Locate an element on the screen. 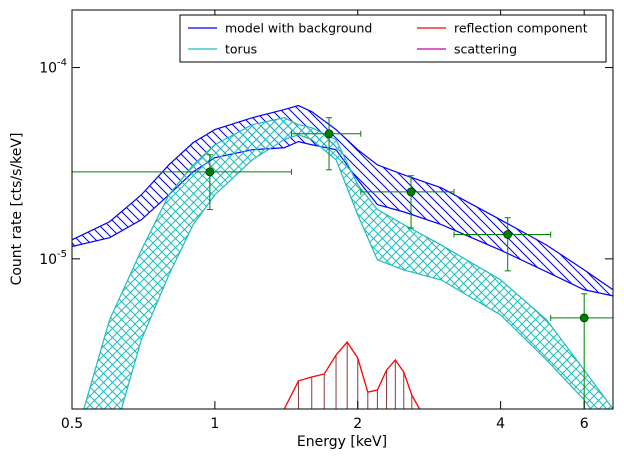  x-axis-label: Energy [keV] is located at coordinates (342, 442).